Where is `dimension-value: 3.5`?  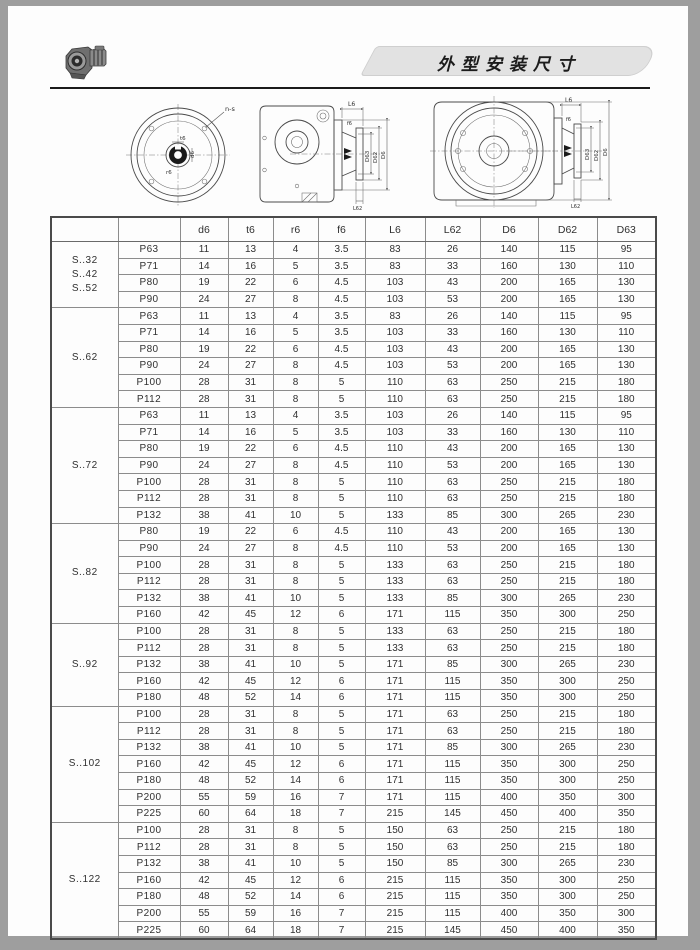
dimension-value: 3.5 is located at coordinates (341, 266).